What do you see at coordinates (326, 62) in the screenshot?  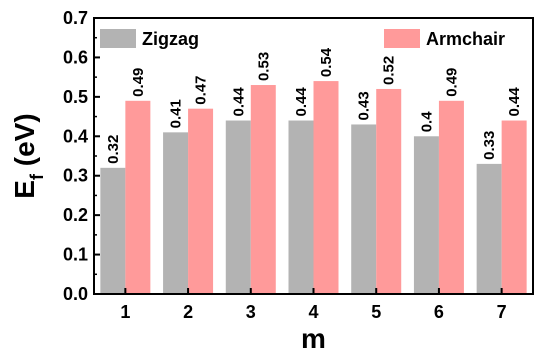 I see `bar-value-label: 0.54` at bounding box center [326, 62].